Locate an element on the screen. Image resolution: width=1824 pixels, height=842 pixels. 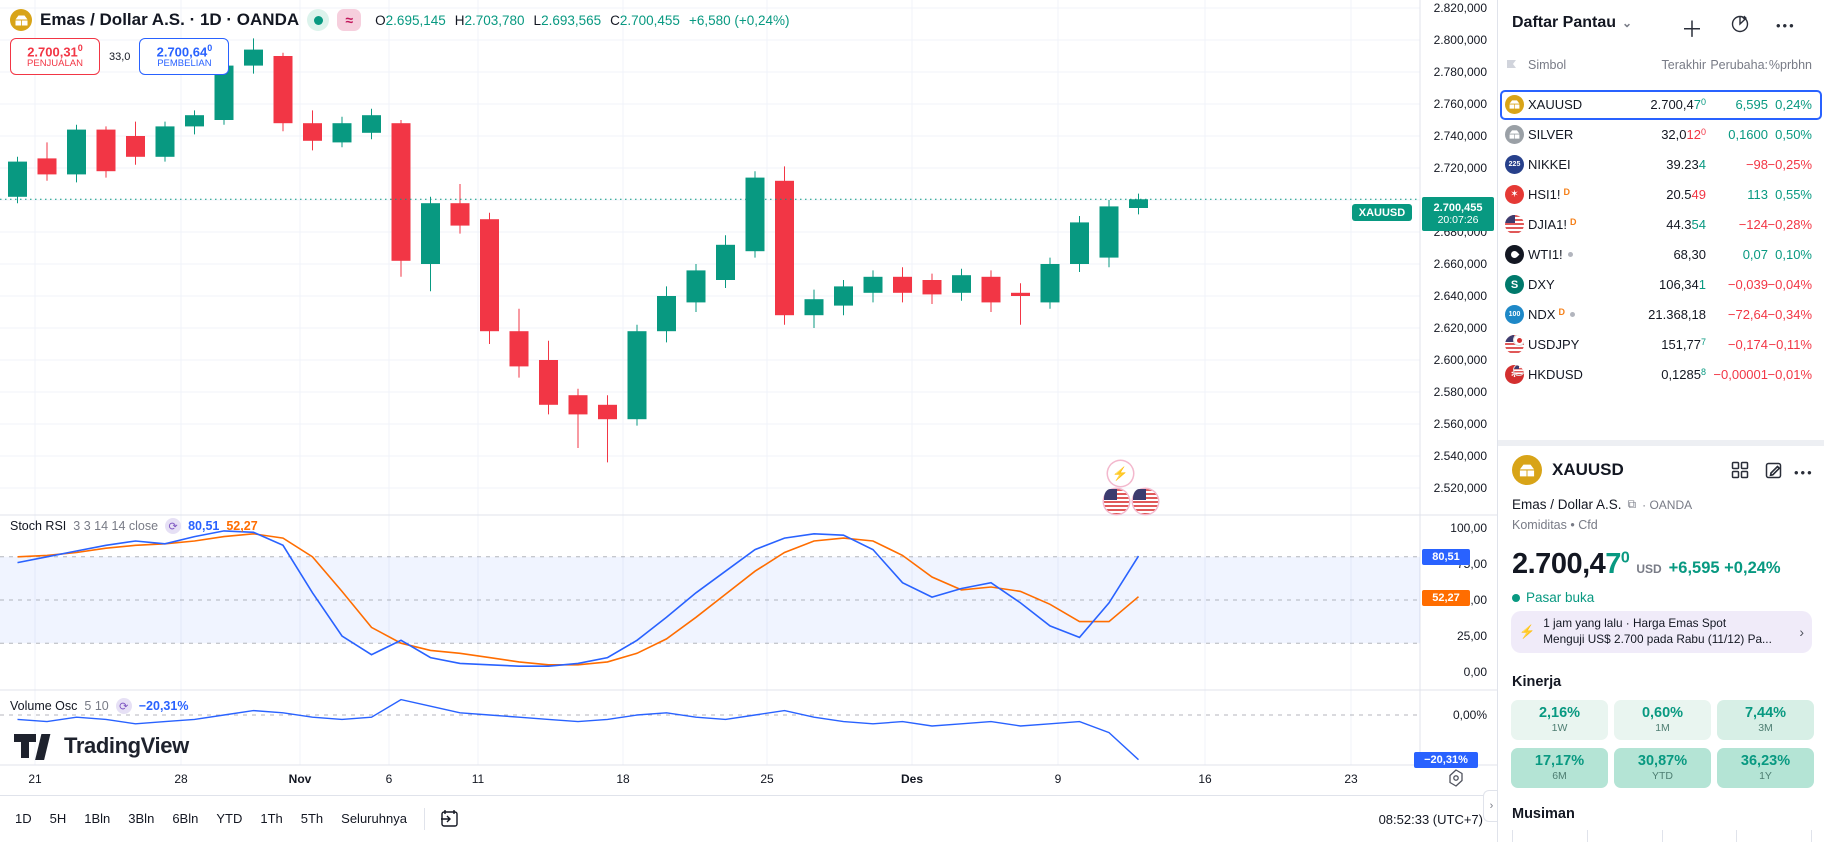
last-price: 20.549 is located at coordinates (1686, 194).